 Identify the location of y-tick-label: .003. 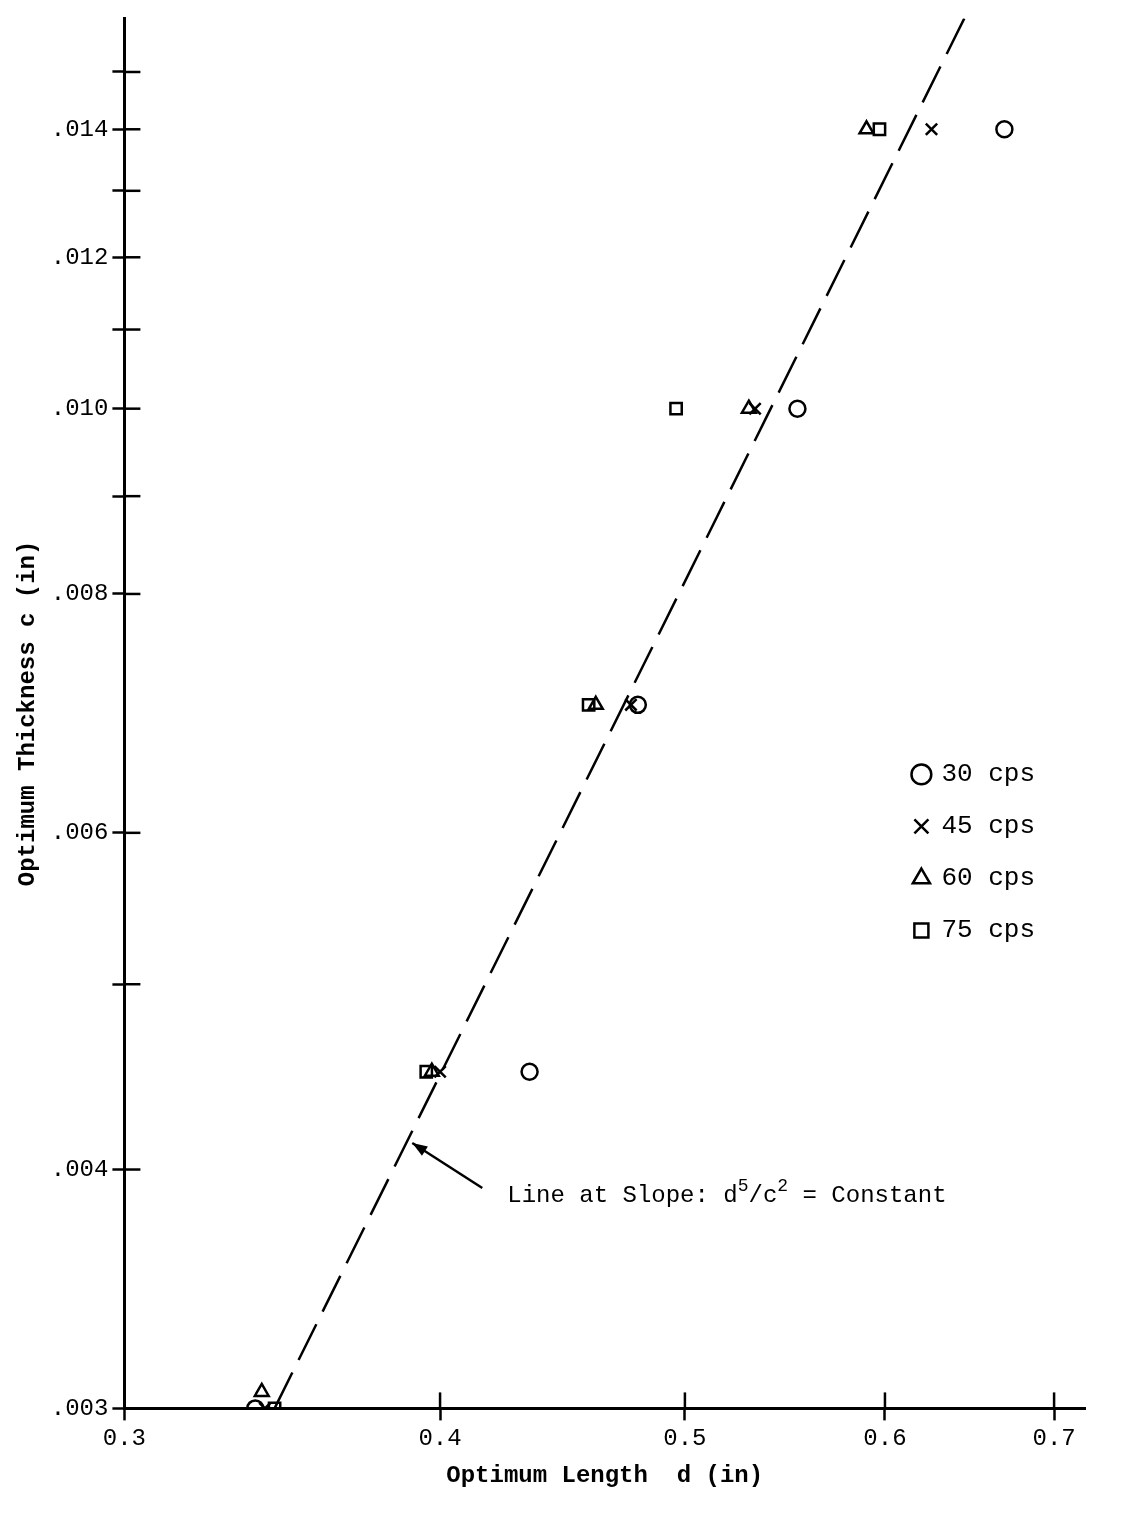
(79, 1408).